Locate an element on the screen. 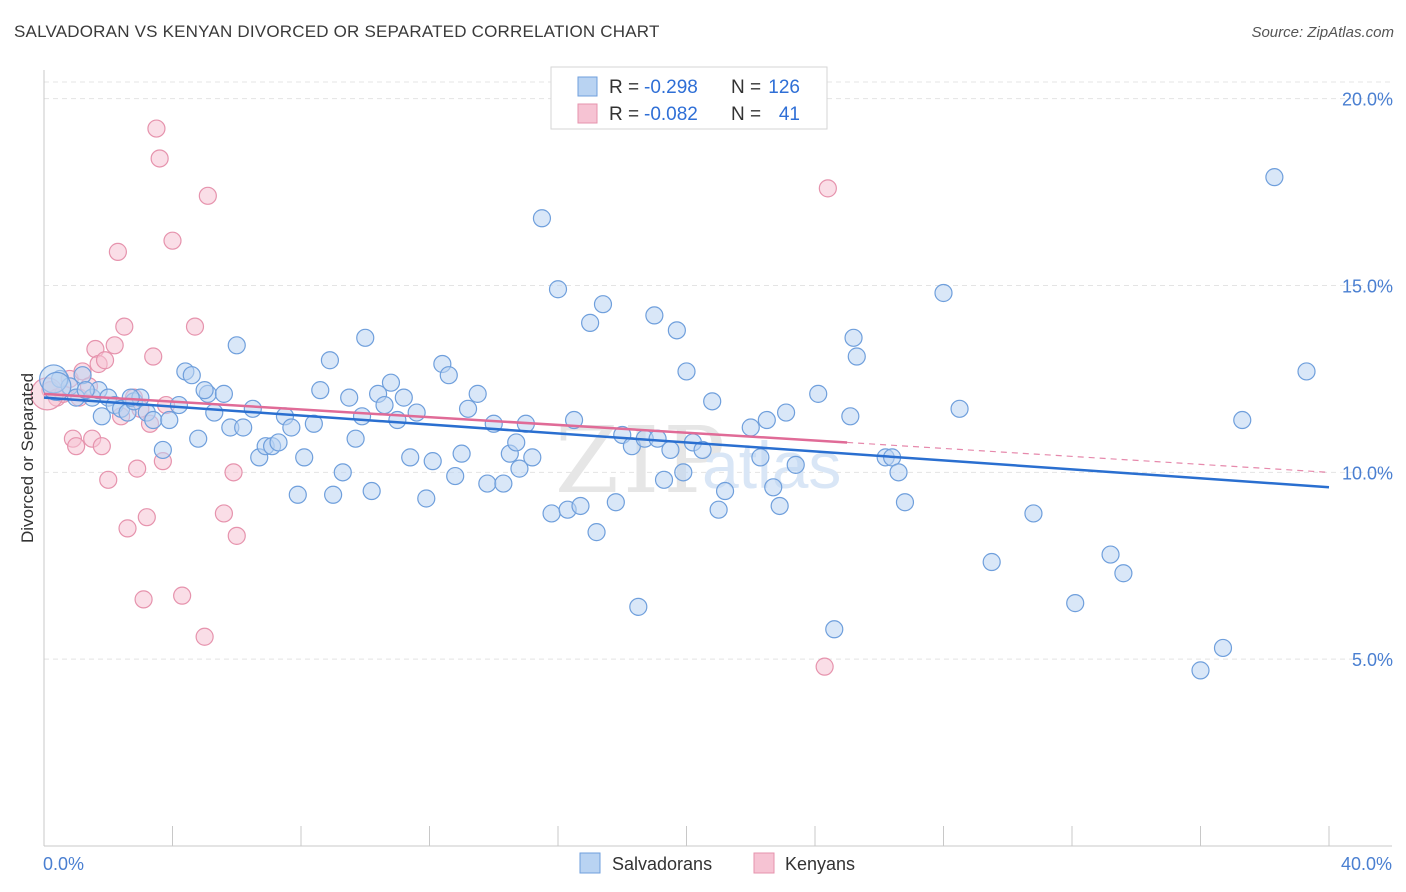  trend-lines is located at coordinates (686, 440).